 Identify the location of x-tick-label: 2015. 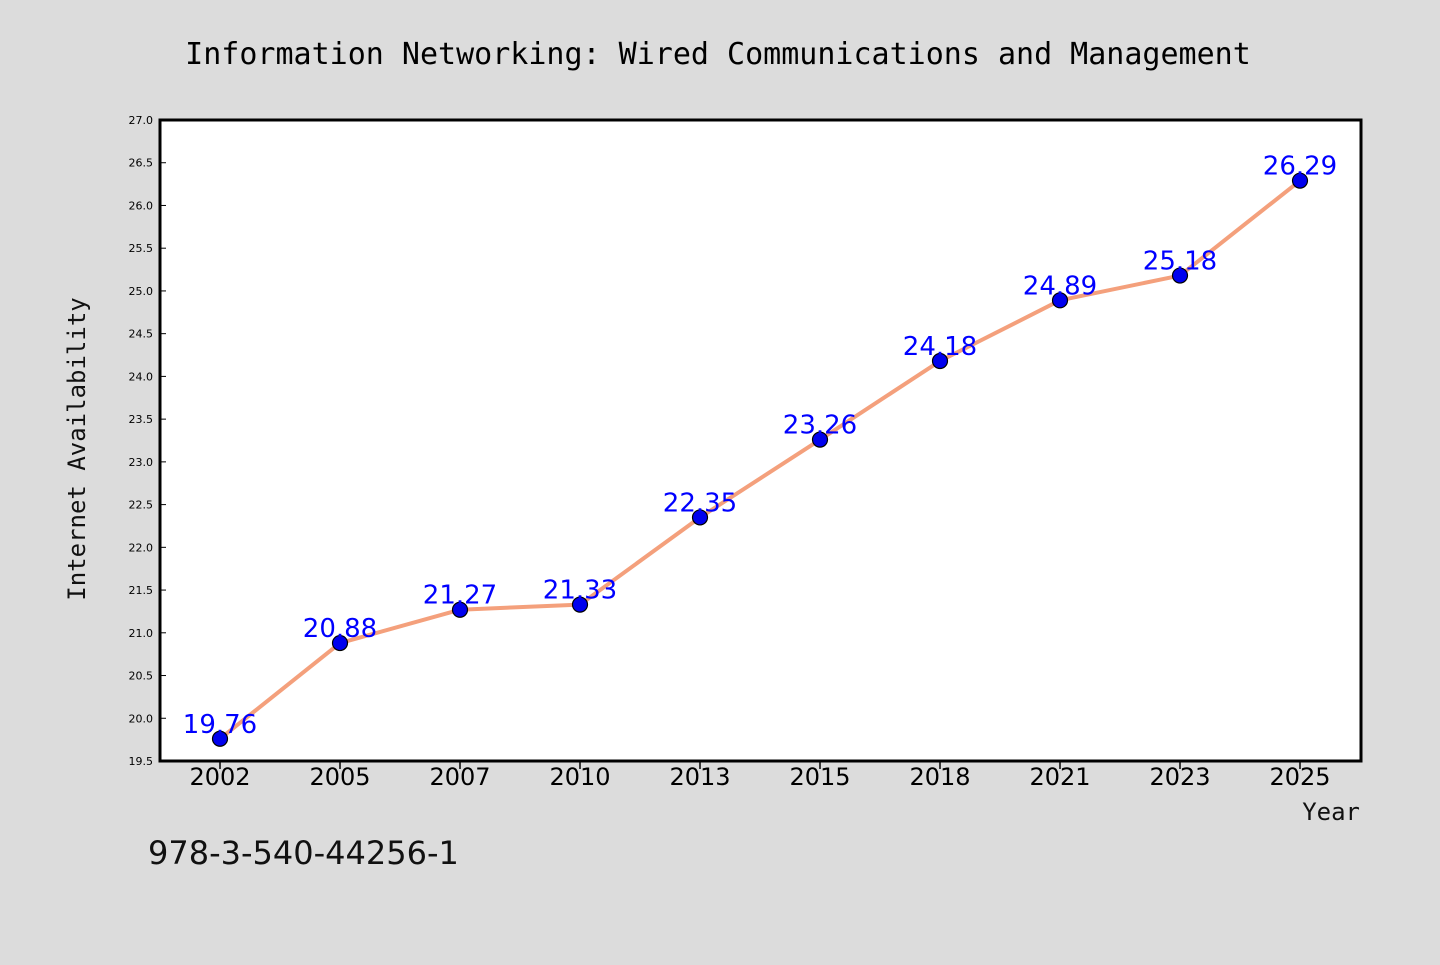
(819, 777).